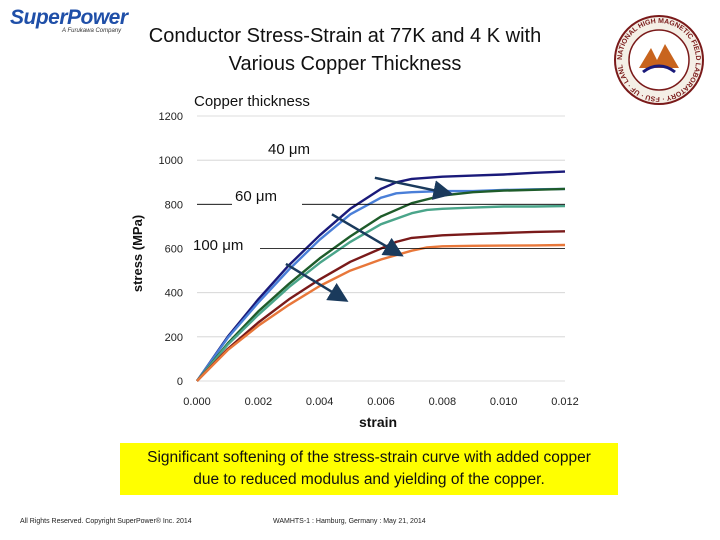  Describe the element at coordinates (320, 402) in the screenshot. I see `x-tick-label-2: 0.004` at that location.